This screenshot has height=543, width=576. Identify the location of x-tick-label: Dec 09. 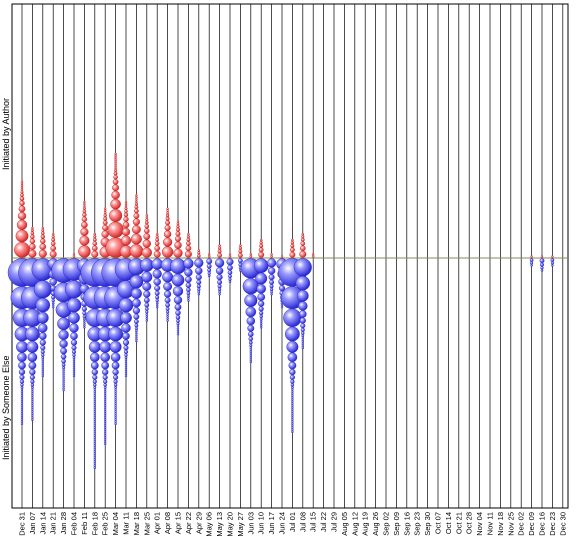
(531, 524).